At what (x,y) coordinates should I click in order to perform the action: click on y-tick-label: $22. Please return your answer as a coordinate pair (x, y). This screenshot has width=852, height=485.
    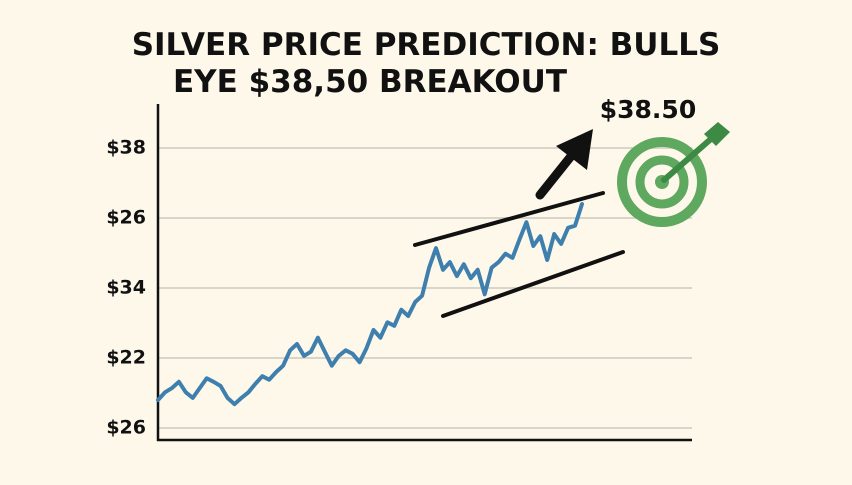
    Looking at the image, I should click on (126, 358).